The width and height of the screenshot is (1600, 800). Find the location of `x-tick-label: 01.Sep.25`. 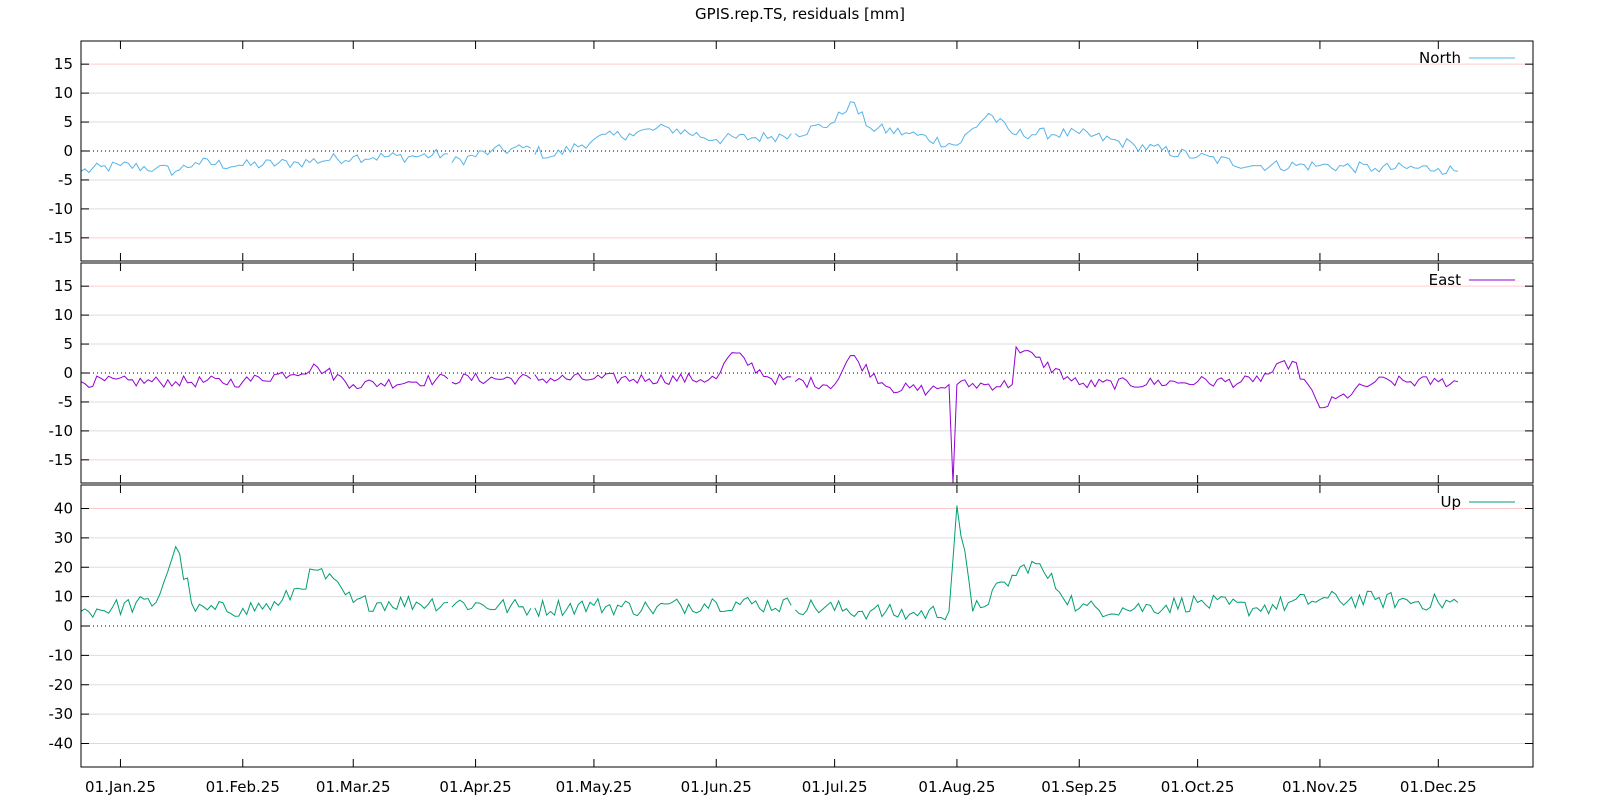

x-tick-label: 01.Sep.25 is located at coordinates (1079, 787).